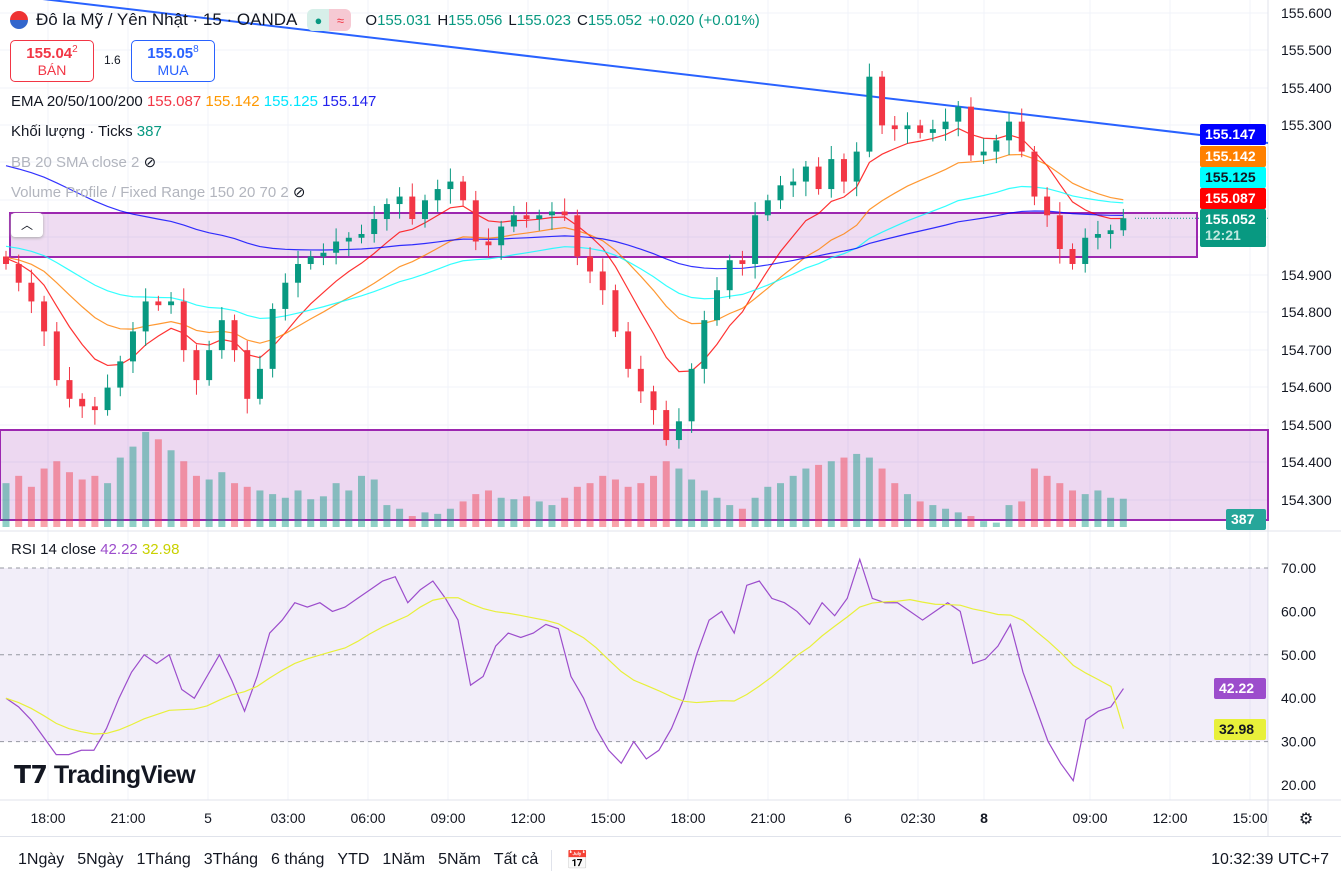 The height and width of the screenshot is (883, 1341). I want to click on collapse-legend-button: ︿, so click(27, 225).